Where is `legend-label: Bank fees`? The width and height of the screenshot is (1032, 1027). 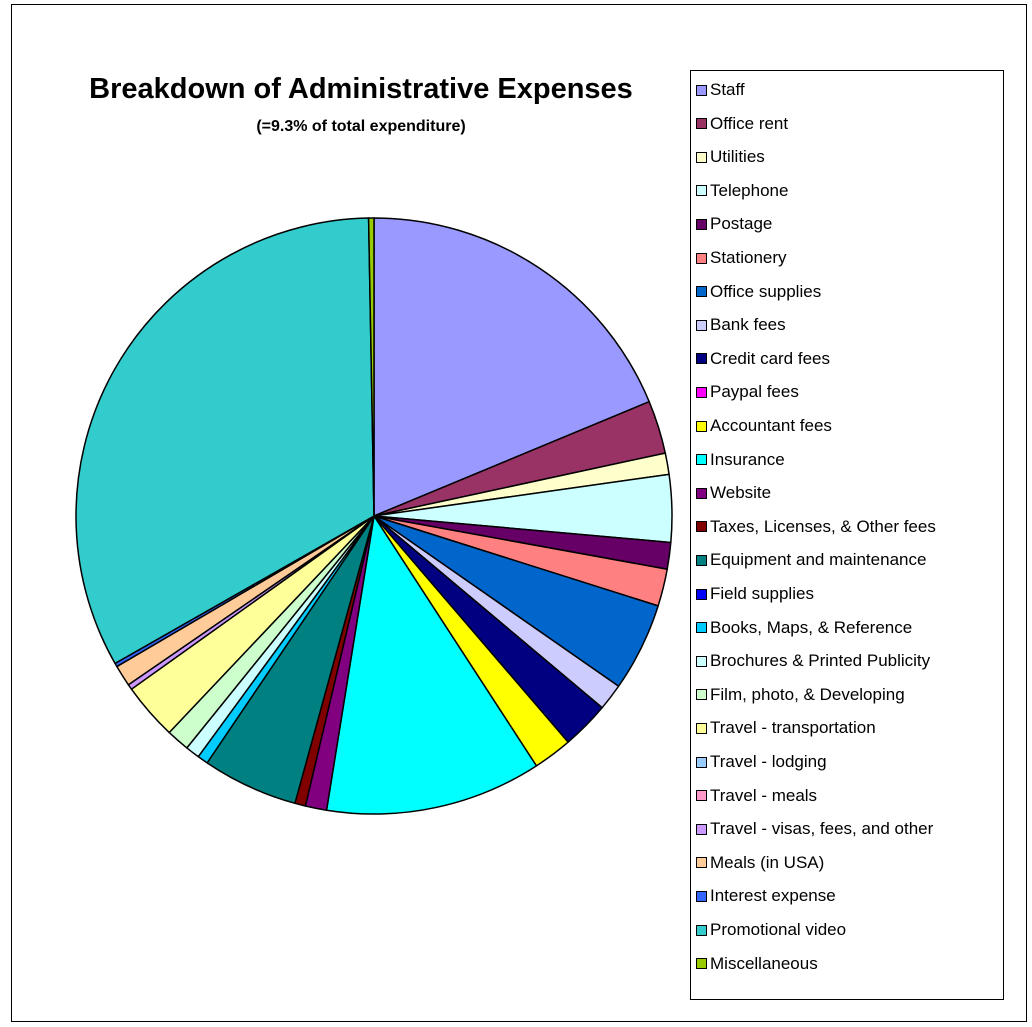 legend-label: Bank fees is located at coordinates (748, 325).